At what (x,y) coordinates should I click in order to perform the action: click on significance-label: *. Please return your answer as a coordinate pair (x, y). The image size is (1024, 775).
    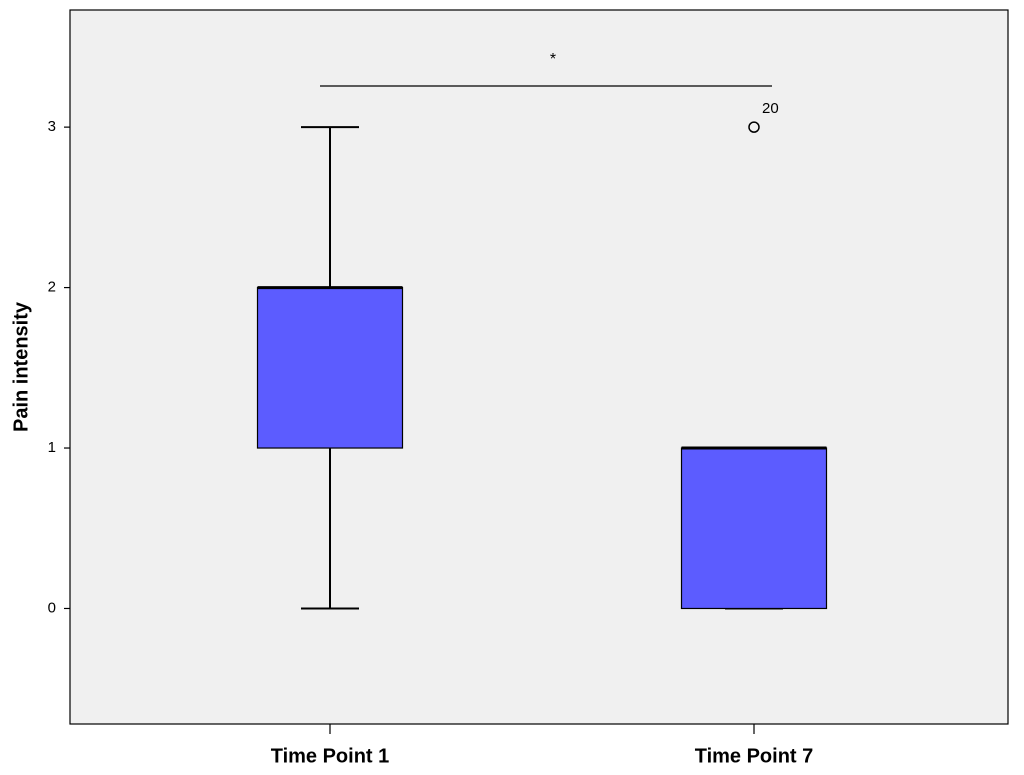
    Looking at the image, I should click on (553, 59).